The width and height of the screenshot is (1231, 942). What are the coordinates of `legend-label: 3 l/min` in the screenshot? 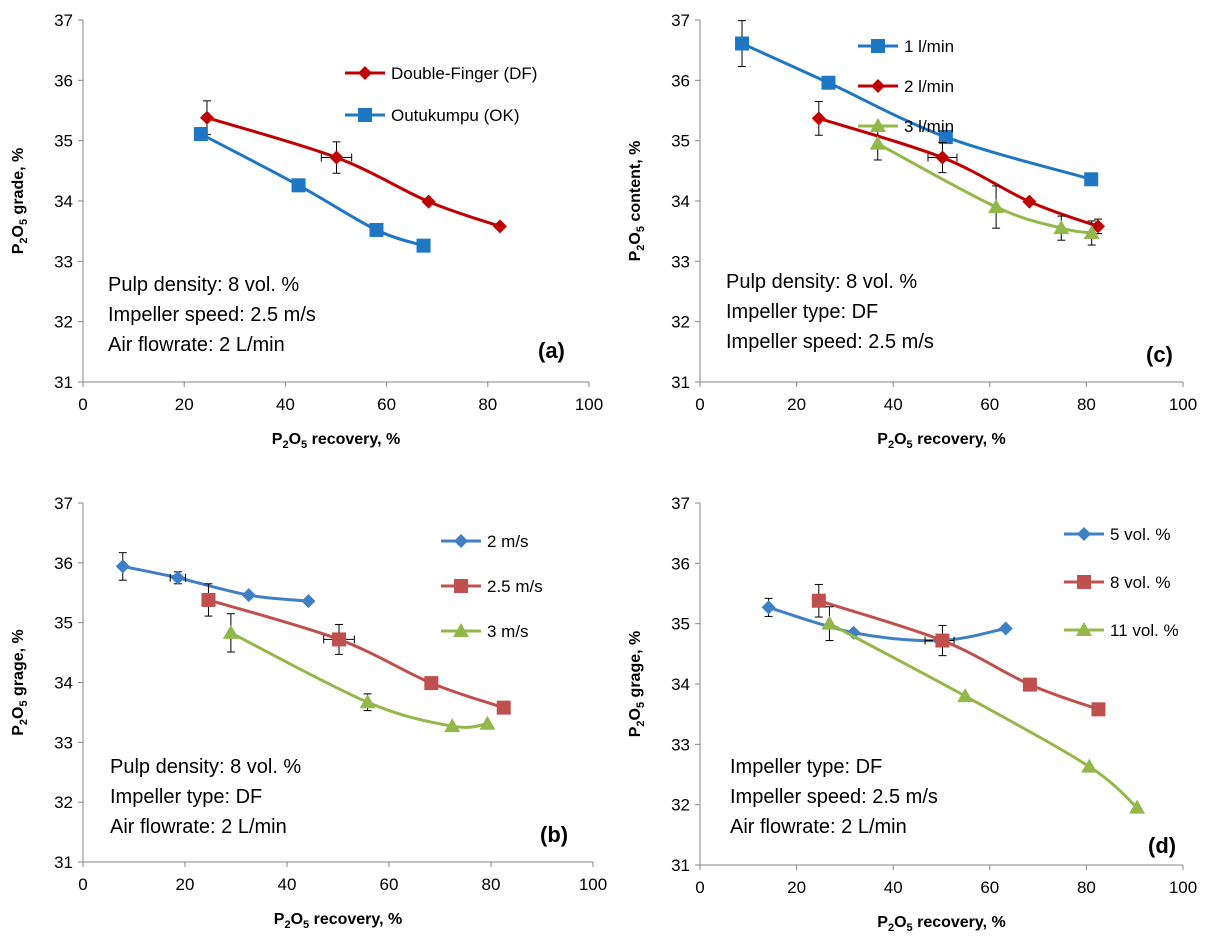 It's located at (929, 126).